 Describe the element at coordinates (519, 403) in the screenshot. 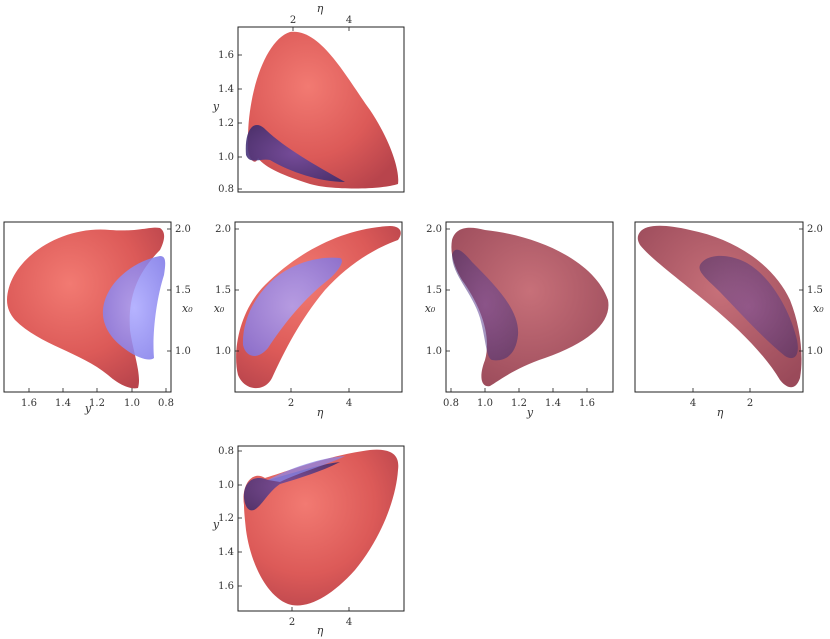

I see `tick-center-right-x-2: 1.2` at that location.